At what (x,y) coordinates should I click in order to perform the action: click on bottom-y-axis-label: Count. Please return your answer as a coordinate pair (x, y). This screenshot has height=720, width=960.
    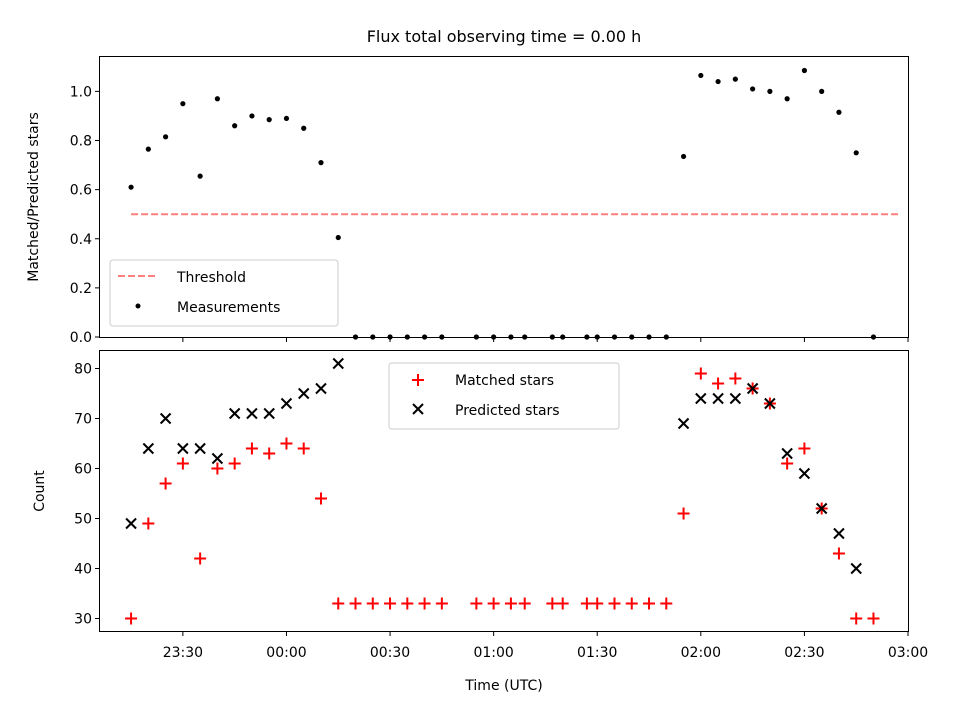
    Looking at the image, I should click on (40, 491).